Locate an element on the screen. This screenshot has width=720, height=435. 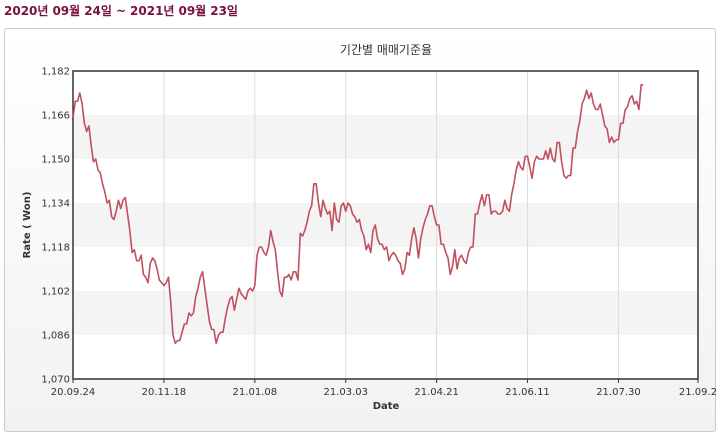
x-tick-label: 21.09.2 is located at coordinates (698, 392).